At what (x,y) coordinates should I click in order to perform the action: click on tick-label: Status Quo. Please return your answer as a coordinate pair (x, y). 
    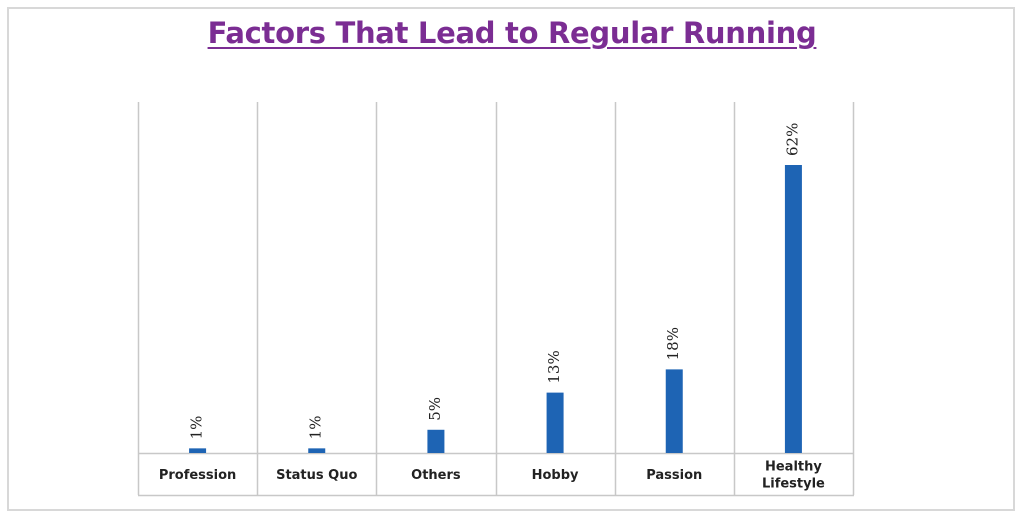
    Looking at the image, I should click on (316, 475).